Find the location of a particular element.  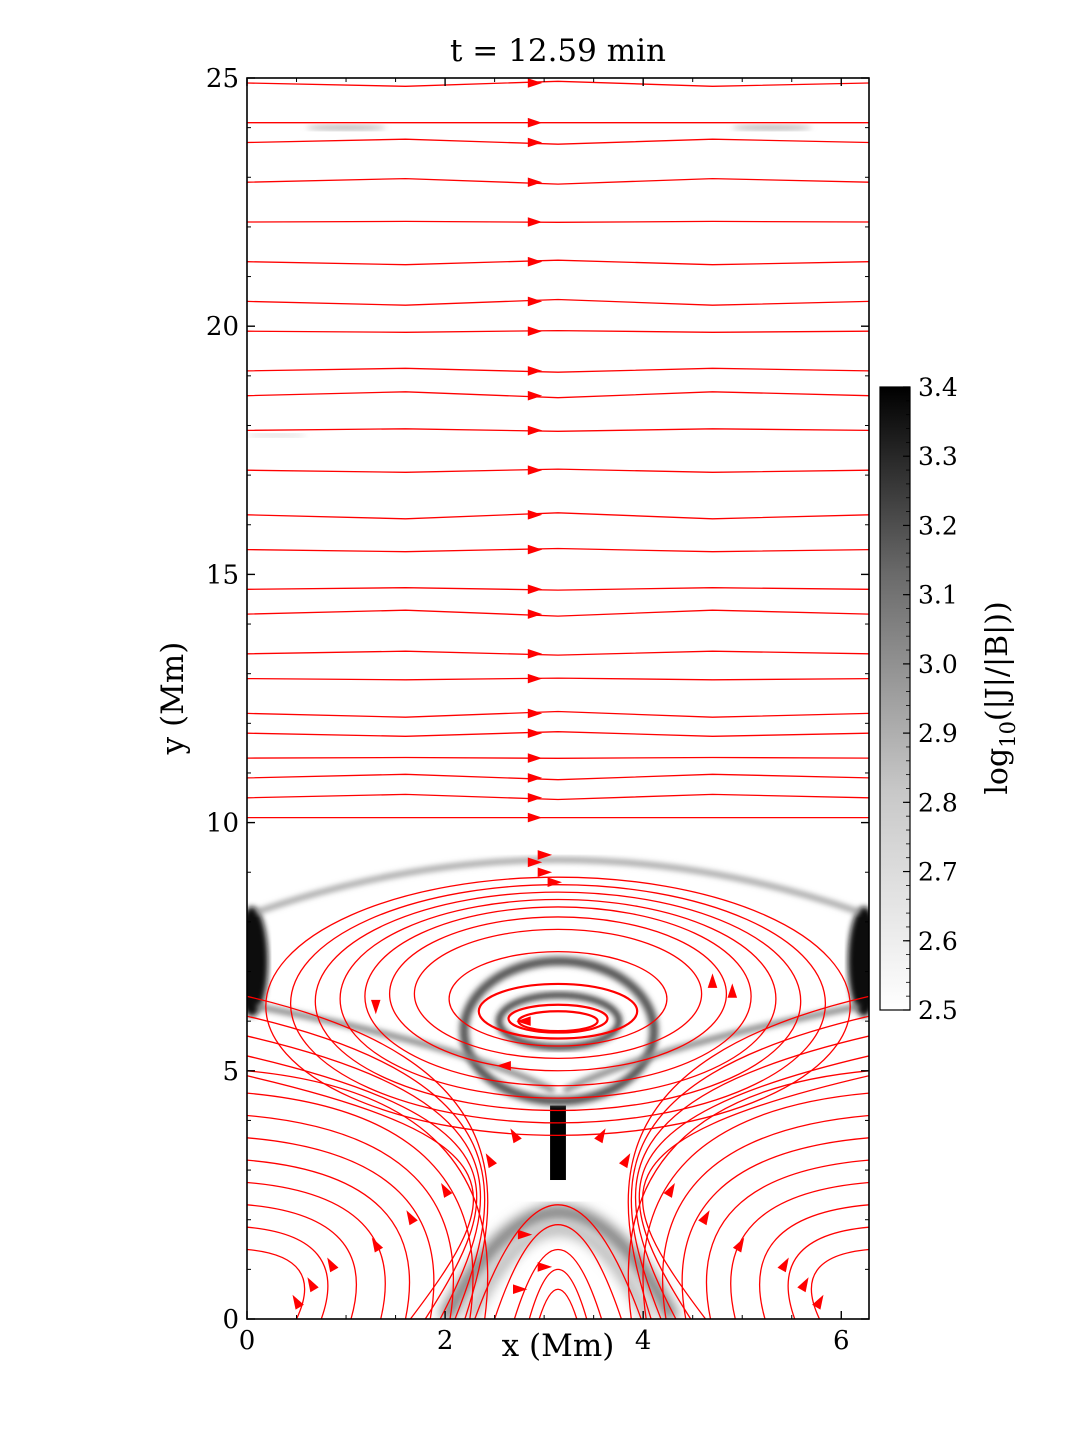

colorbar-gradient is located at coordinates (895, 698).